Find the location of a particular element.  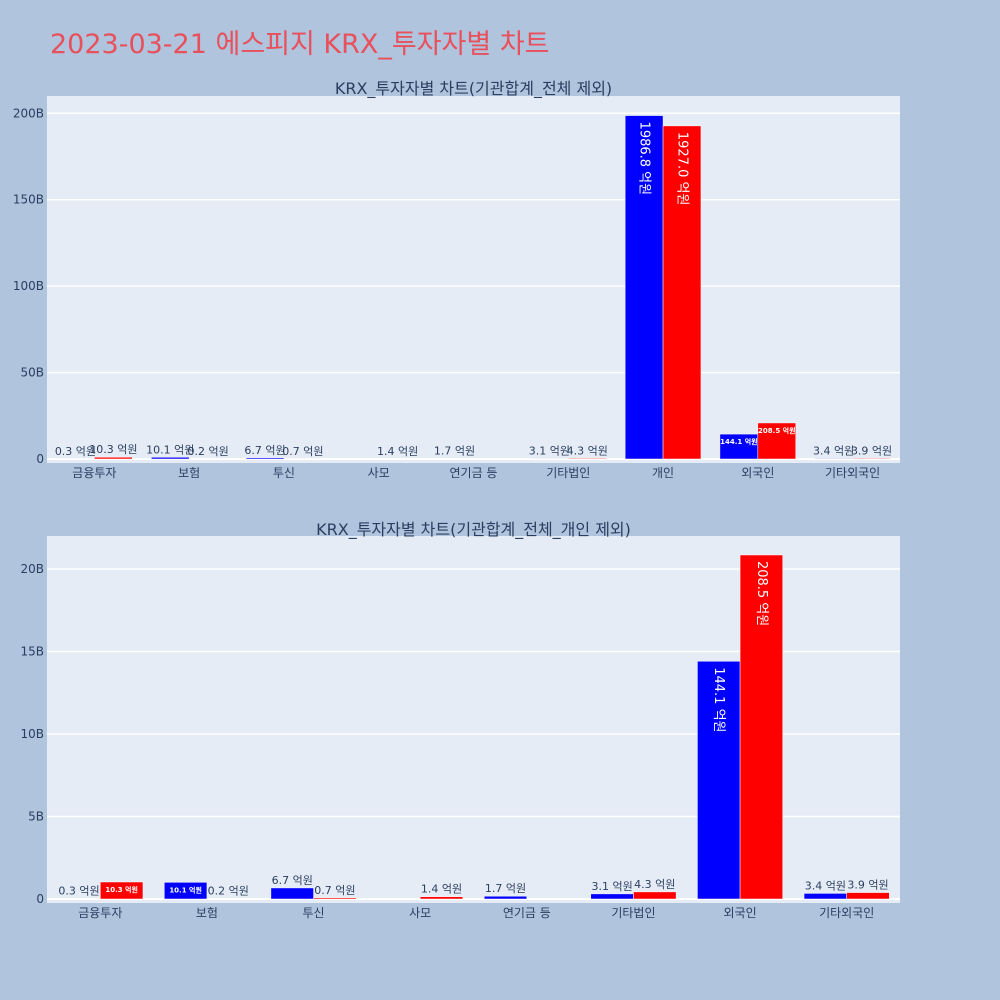

chart-title: KRX_투자자별 차트(기관합계_전체 제외) is located at coordinates (473, 89).